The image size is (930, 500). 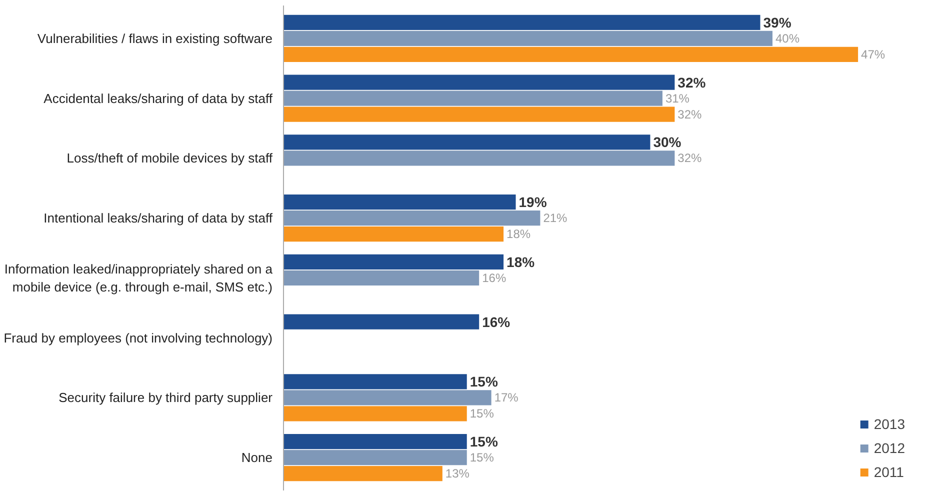 I want to click on data-label: 13%, so click(x=457, y=473).